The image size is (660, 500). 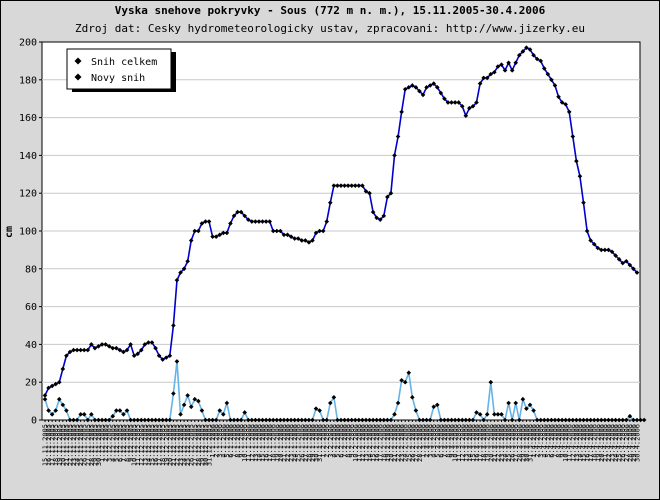 I want to click on x-tick-label: 23.3.2006, so click(x=502, y=443).